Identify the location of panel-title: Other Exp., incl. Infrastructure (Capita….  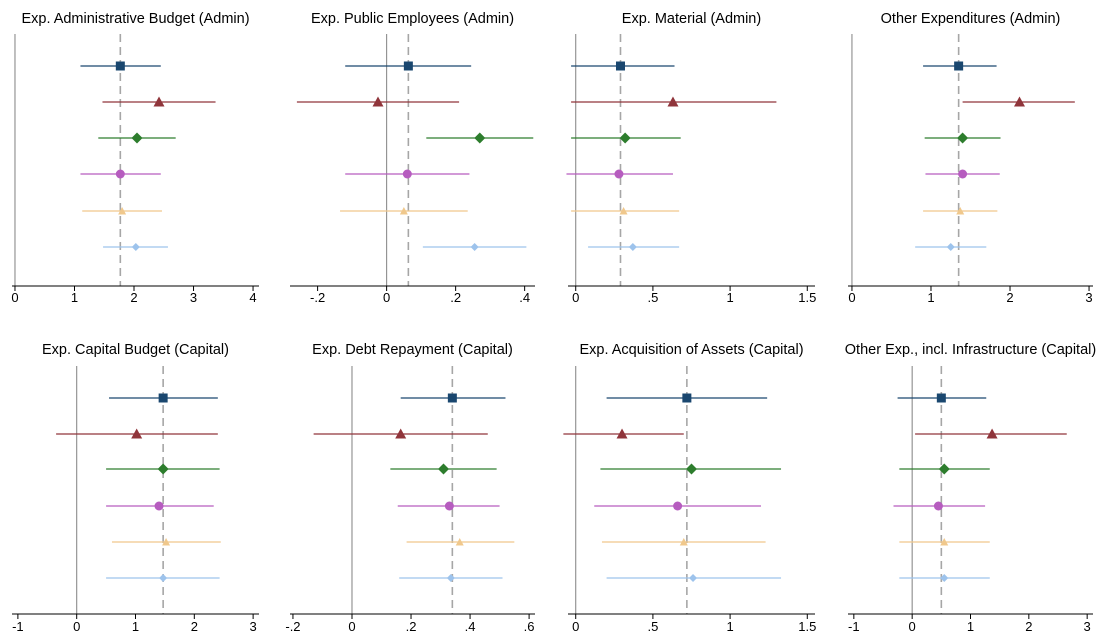
(970, 350).